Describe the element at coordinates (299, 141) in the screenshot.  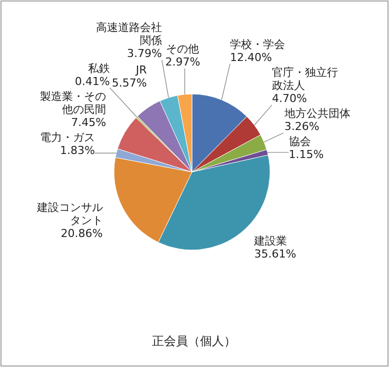
I see `slice-label: 協会` at that location.